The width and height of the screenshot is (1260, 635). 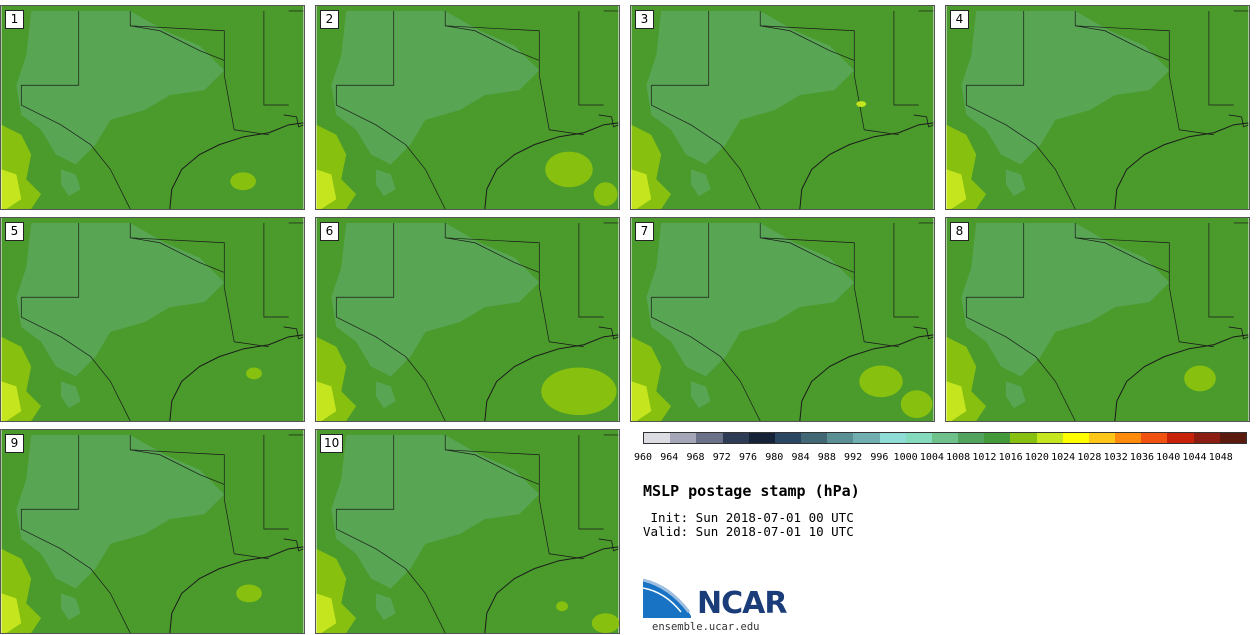 What do you see at coordinates (643, 457) in the screenshot?
I see `colorbar-tick-label: 960` at bounding box center [643, 457].